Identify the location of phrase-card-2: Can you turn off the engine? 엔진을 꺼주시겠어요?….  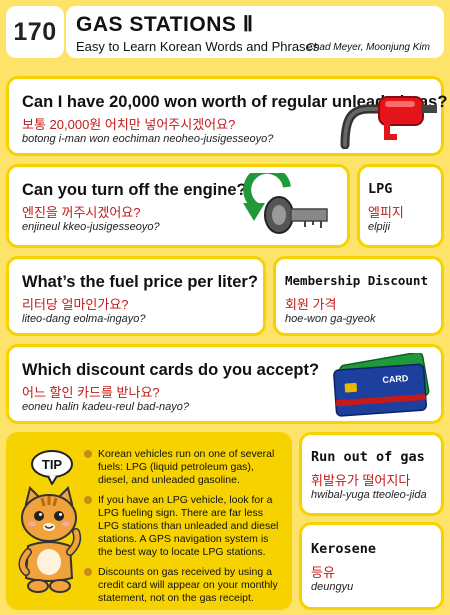
(178, 206).